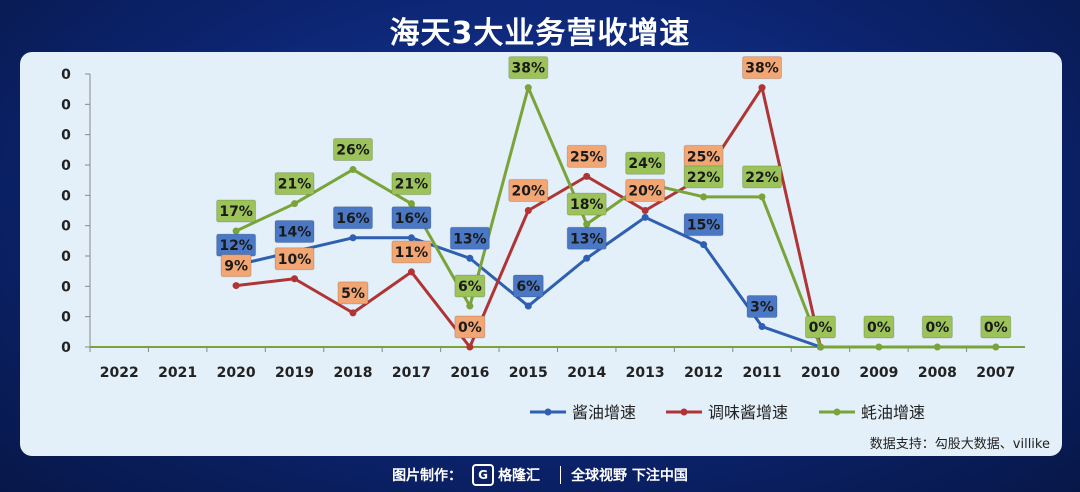  What do you see at coordinates (548, 412) in the screenshot?
I see `legend-marker-soy` at bounding box center [548, 412].